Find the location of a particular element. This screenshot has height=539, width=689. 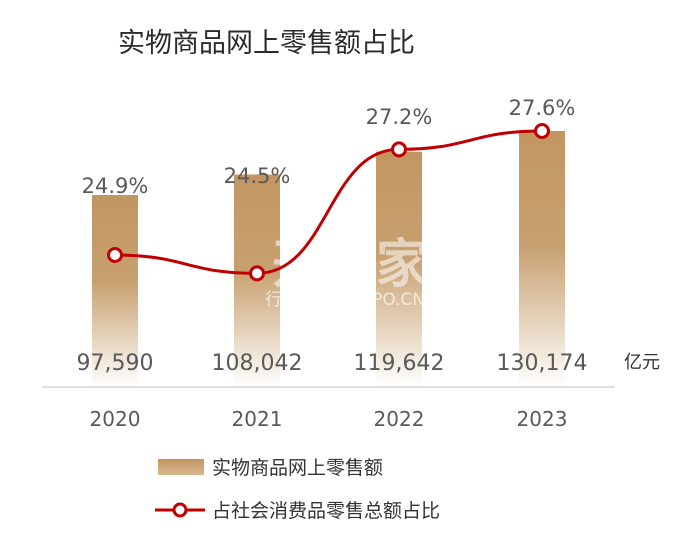

unit-label: 亿元 is located at coordinates (642, 362).